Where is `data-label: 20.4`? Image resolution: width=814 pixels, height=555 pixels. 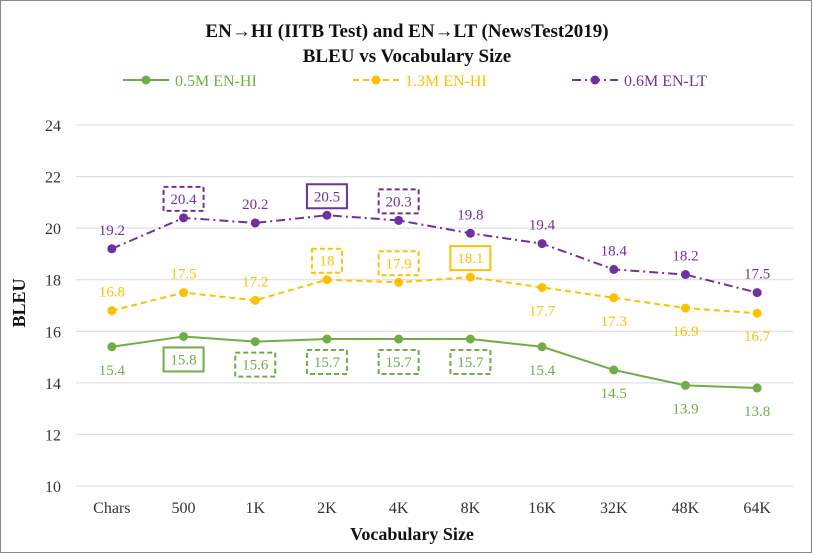
data-label: 20.4 is located at coordinates (183, 200).